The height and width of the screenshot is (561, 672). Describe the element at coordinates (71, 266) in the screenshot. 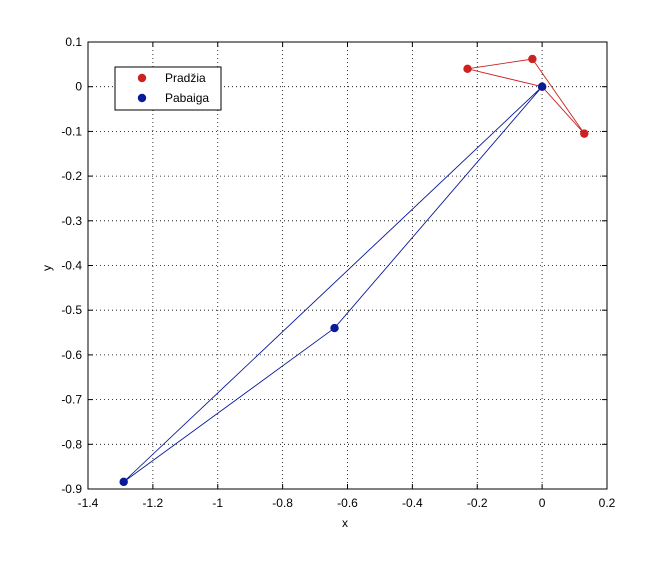

I see `y-tick-label: -0.4` at that location.